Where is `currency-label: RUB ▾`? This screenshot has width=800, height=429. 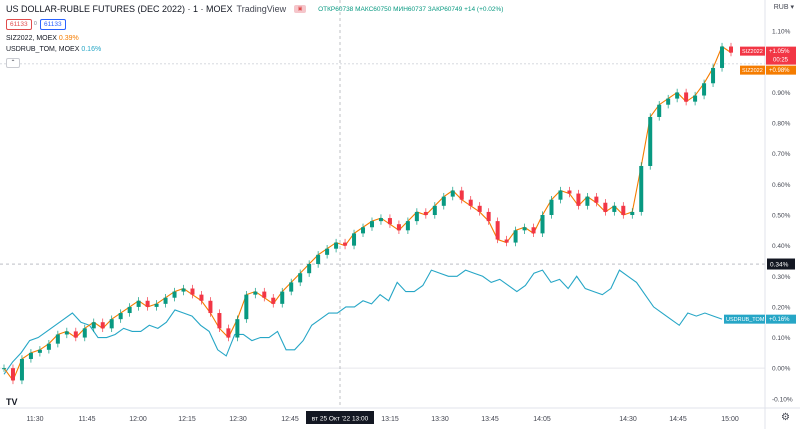
currency-label: RUB ▾ is located at coordinates (784, 7).